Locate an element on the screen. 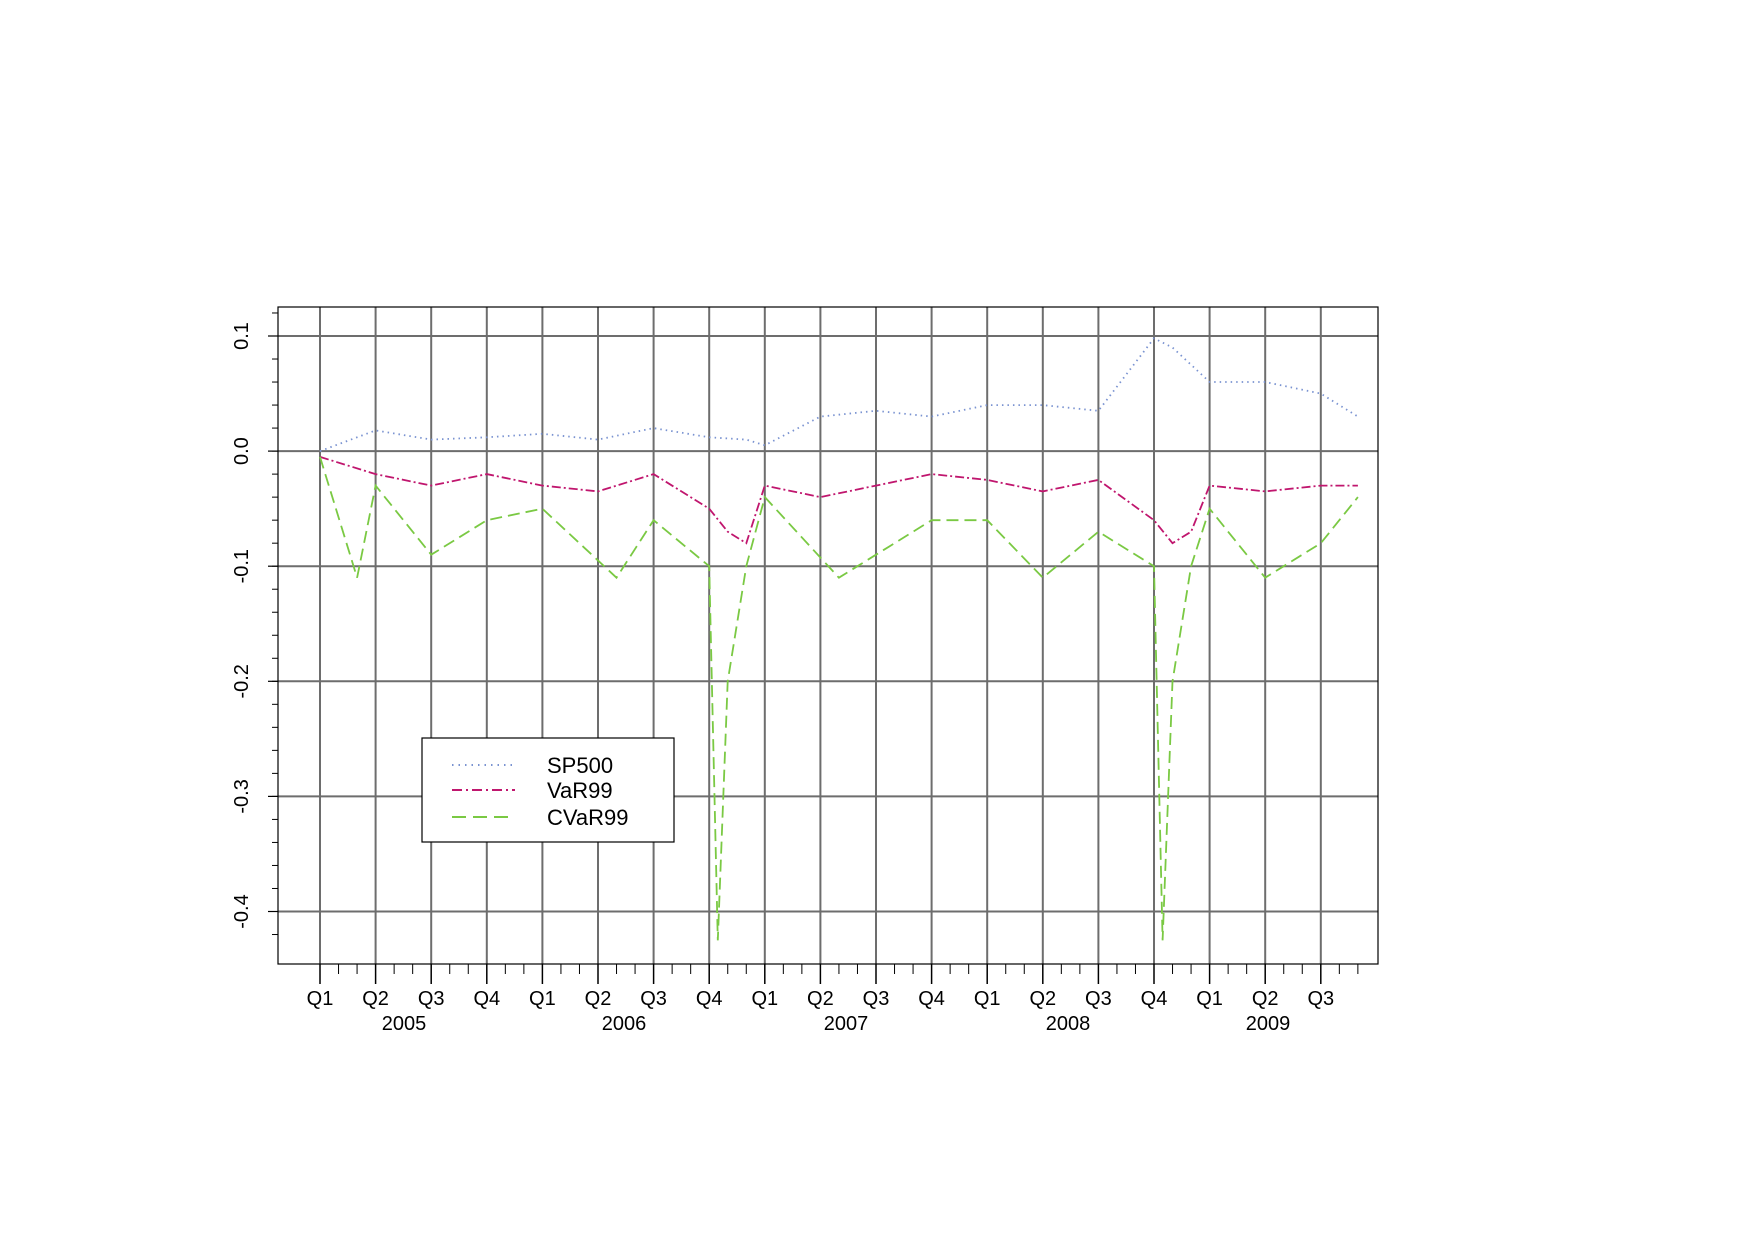 The height and width of the screenshot is (1240, 1753). x-year-label: 2009 is located at coordinates (1268, 1024).